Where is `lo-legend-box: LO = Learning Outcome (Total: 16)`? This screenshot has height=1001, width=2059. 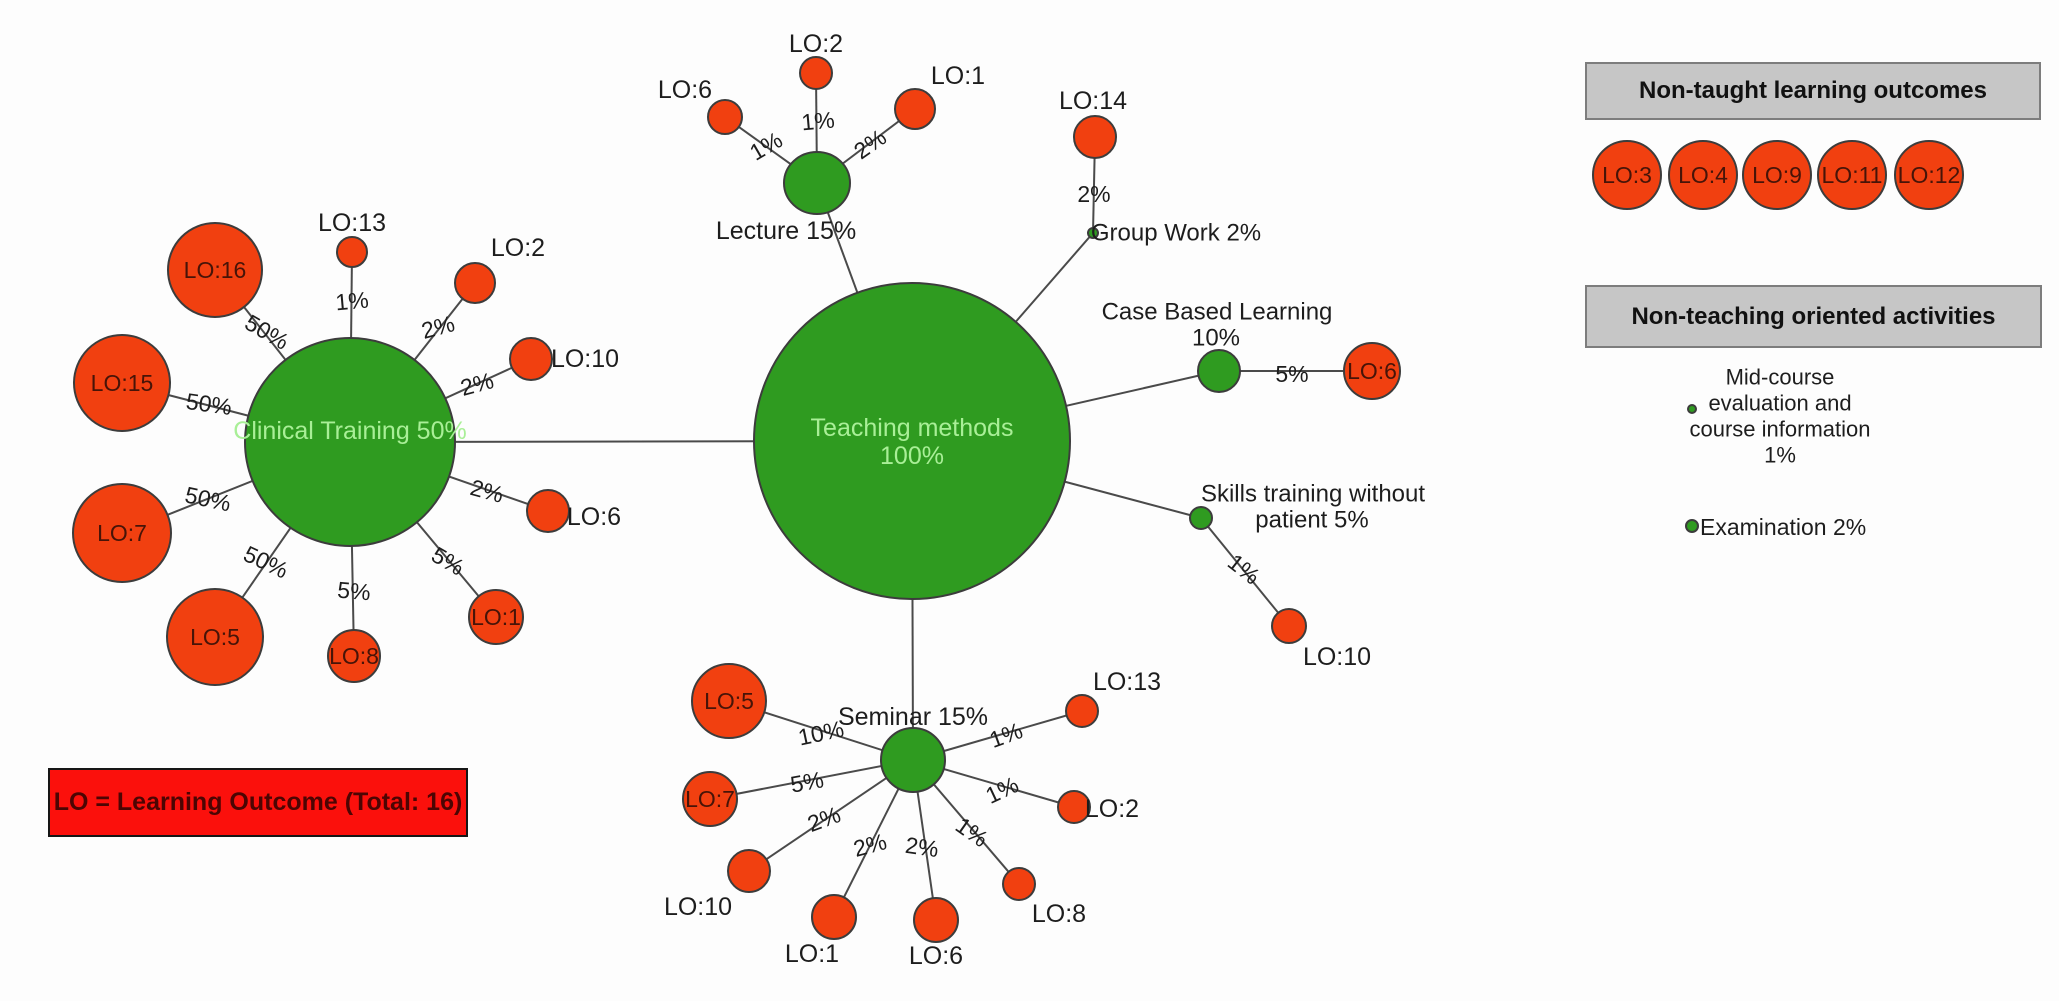
lo-legend-box: LO = Learning Outcome (Total: 16) is located at coordinates (258, 802).